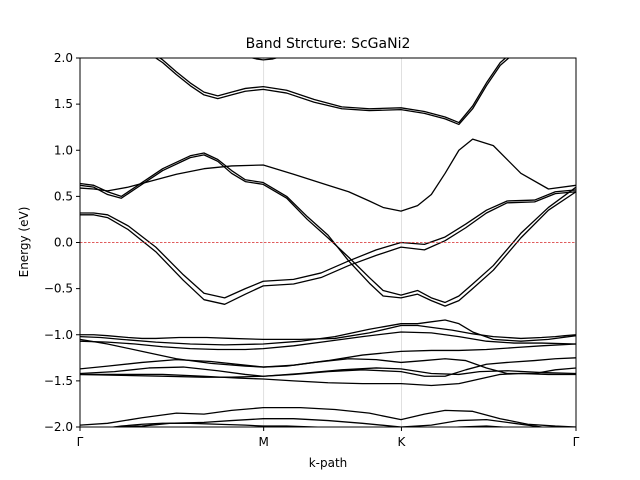 Image resolution: width=640 pixels, height=480 pixels. Describe the element at coordinates (58, 381) in the screenshot. I see `y-tick-label: −1.5` at that location.